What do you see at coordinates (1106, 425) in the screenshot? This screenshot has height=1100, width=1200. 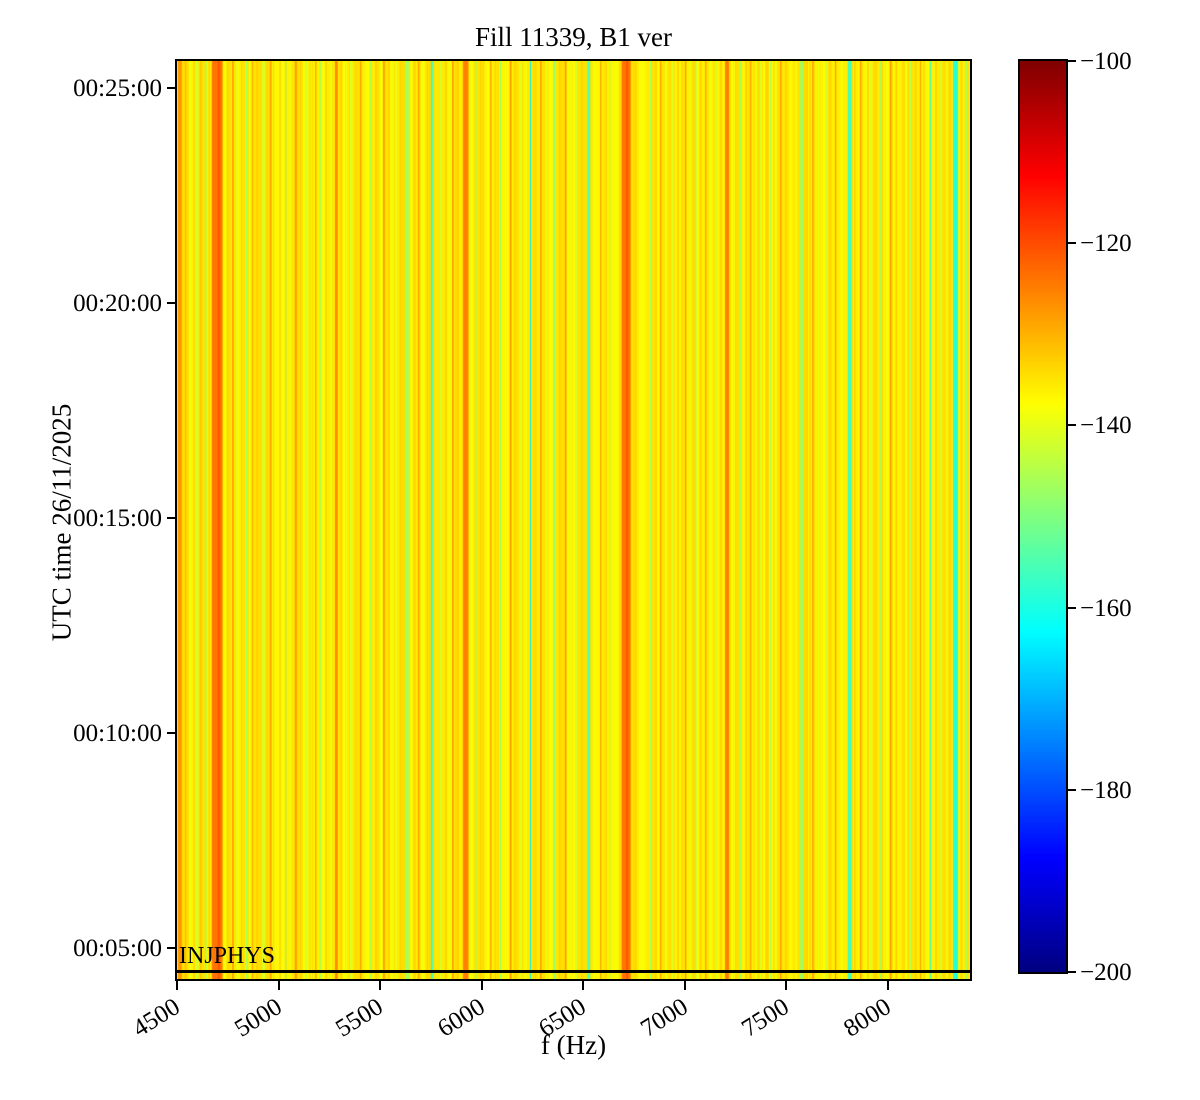 I see `colorbar-tick-label: −140` at bounding box center [1106, 425].